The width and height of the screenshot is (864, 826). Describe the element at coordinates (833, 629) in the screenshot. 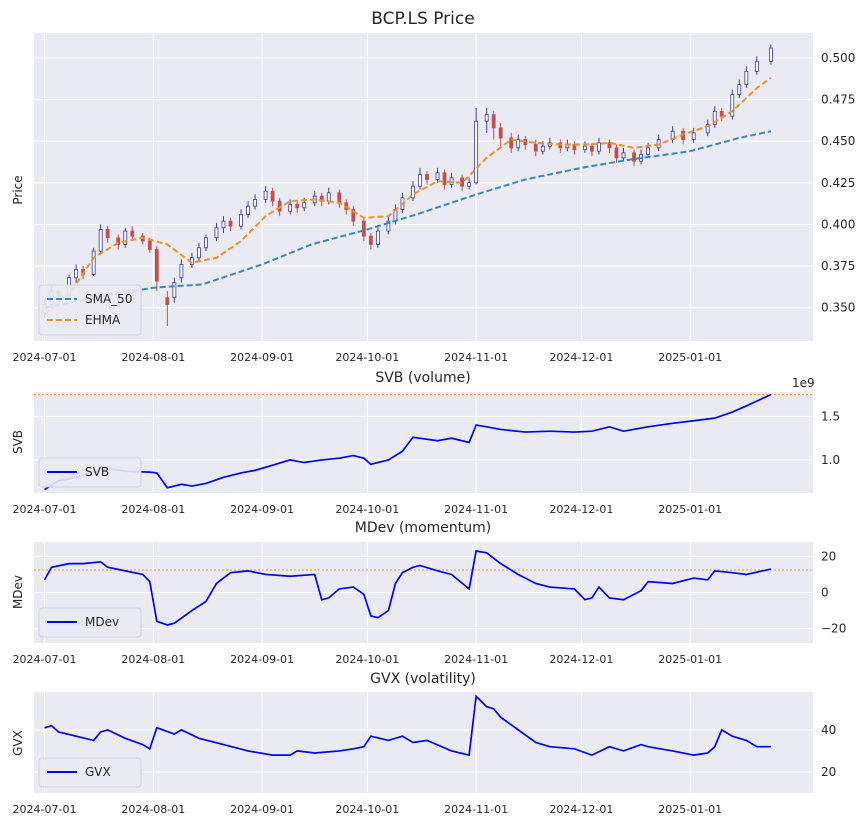

I see `y-tick-label: −20` at that location.